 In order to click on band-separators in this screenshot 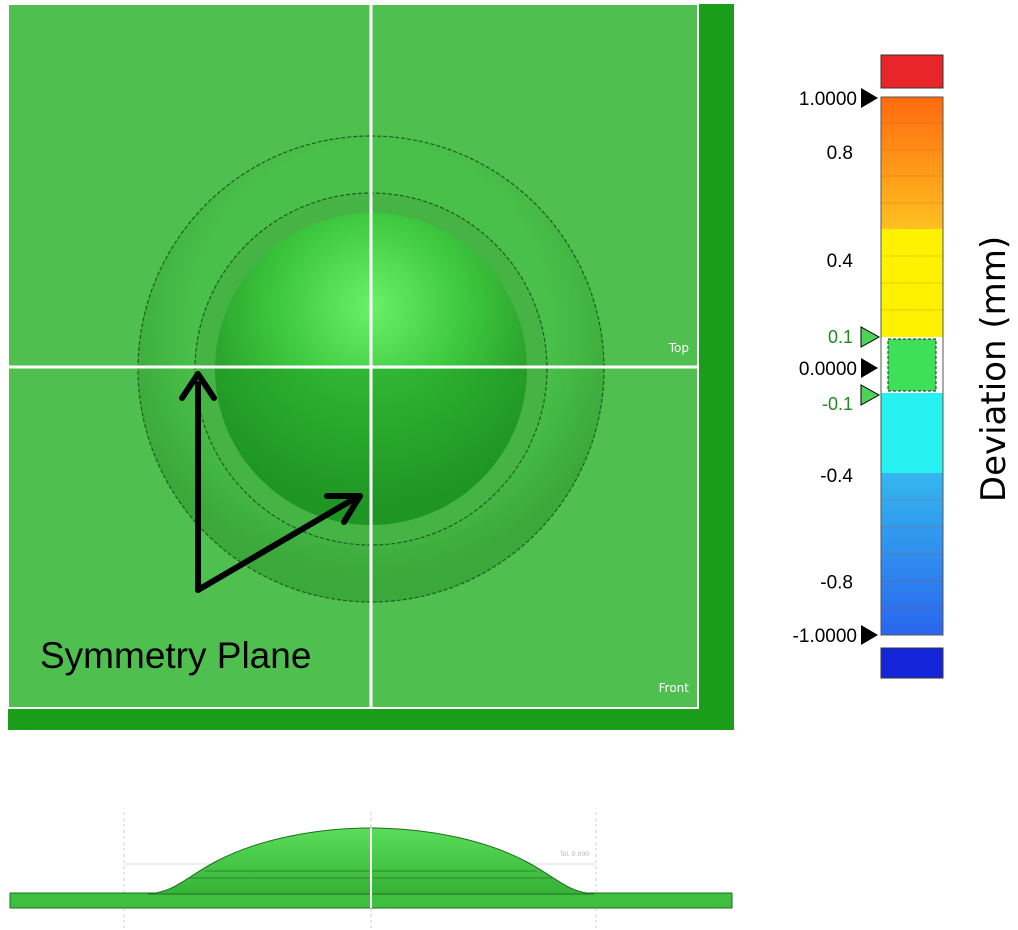, I will do `click(912, 365)`.